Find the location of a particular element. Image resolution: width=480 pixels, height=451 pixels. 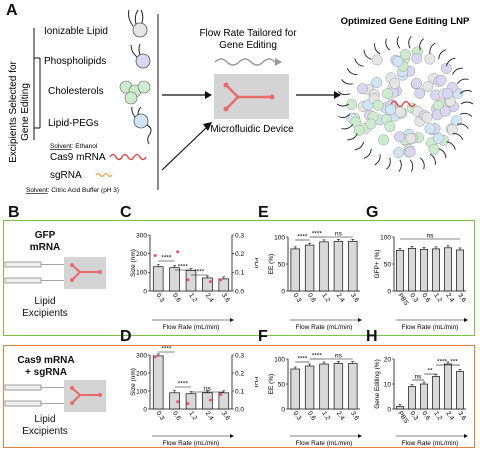

lipid-peg-icon is located at coordinates (141, 125).